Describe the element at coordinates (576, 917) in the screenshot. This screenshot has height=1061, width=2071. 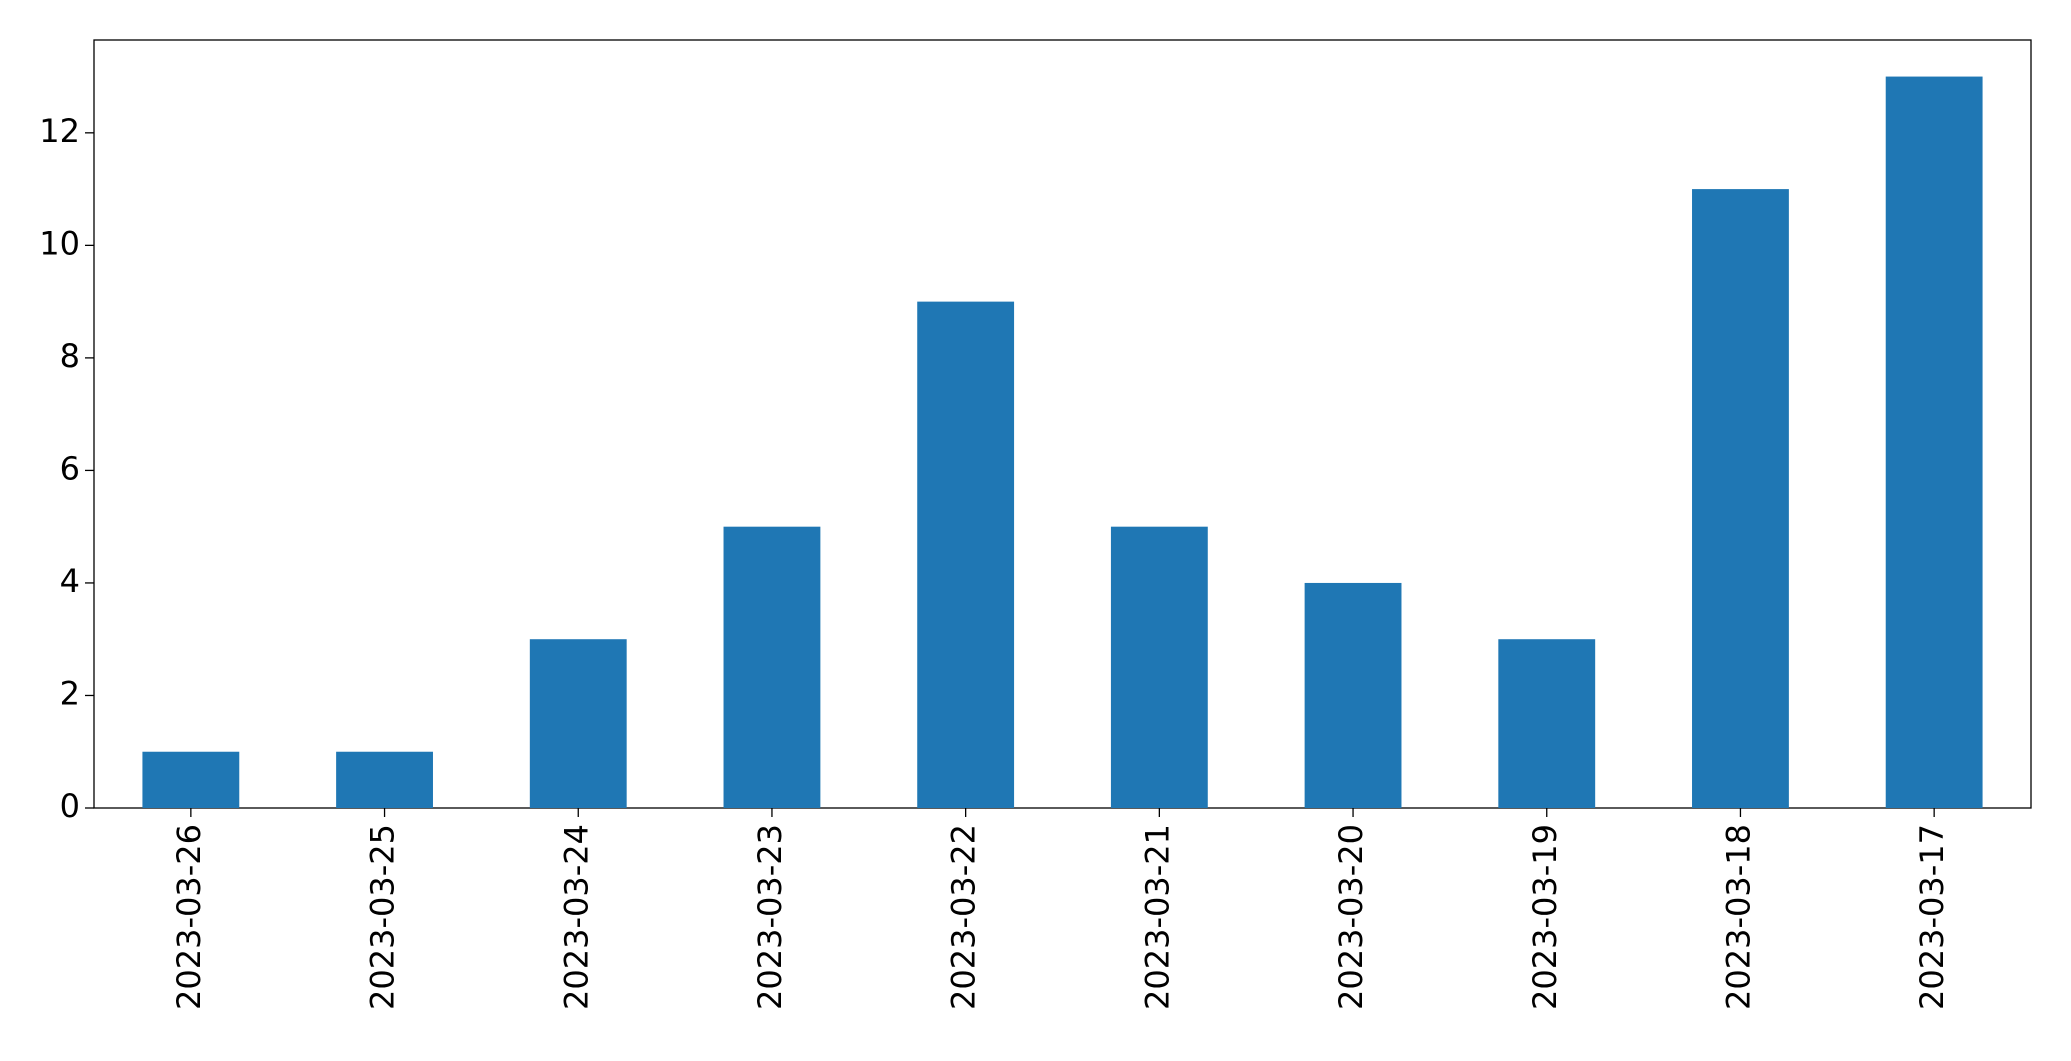
I see `x-tick-label: 2023-03-24` at that location.